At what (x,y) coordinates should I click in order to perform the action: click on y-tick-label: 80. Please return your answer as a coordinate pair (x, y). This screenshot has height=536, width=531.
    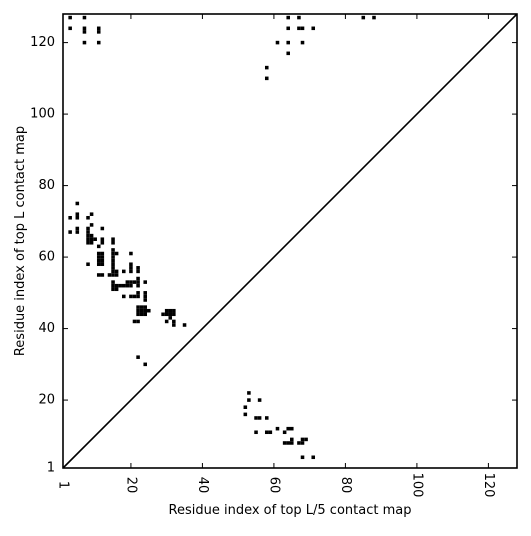
    Looking at the image, I should click on (46, 185).